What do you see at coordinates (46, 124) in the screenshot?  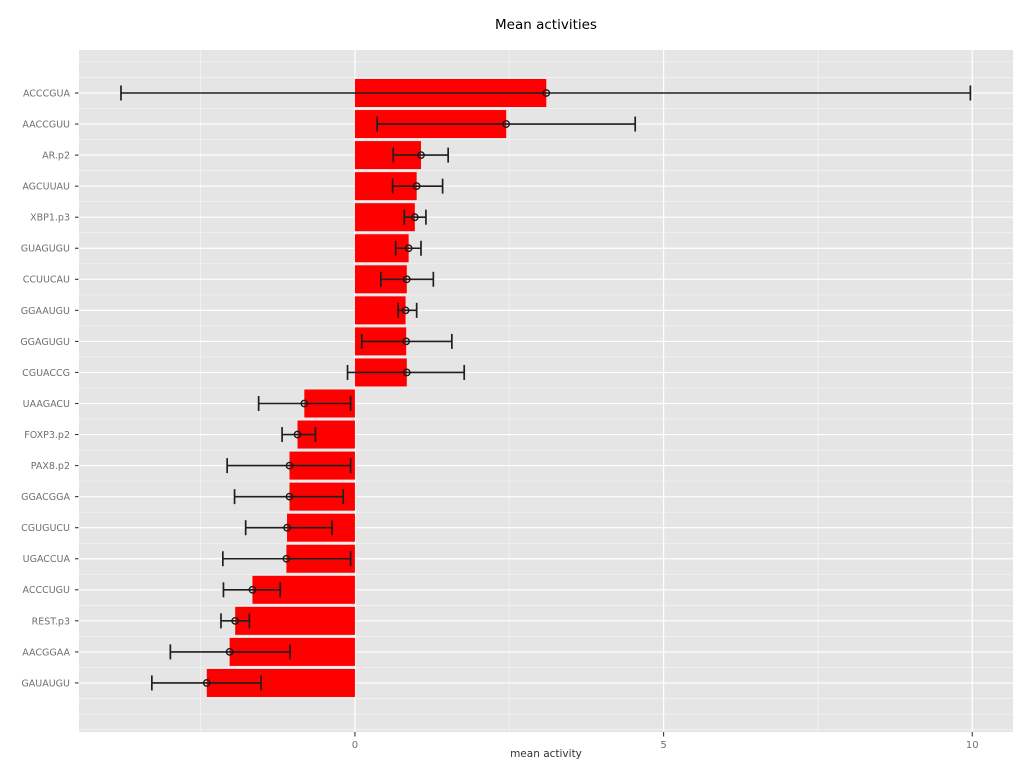 I see `y-axis-label: AACCGUU` at bounding box center [46, 124].